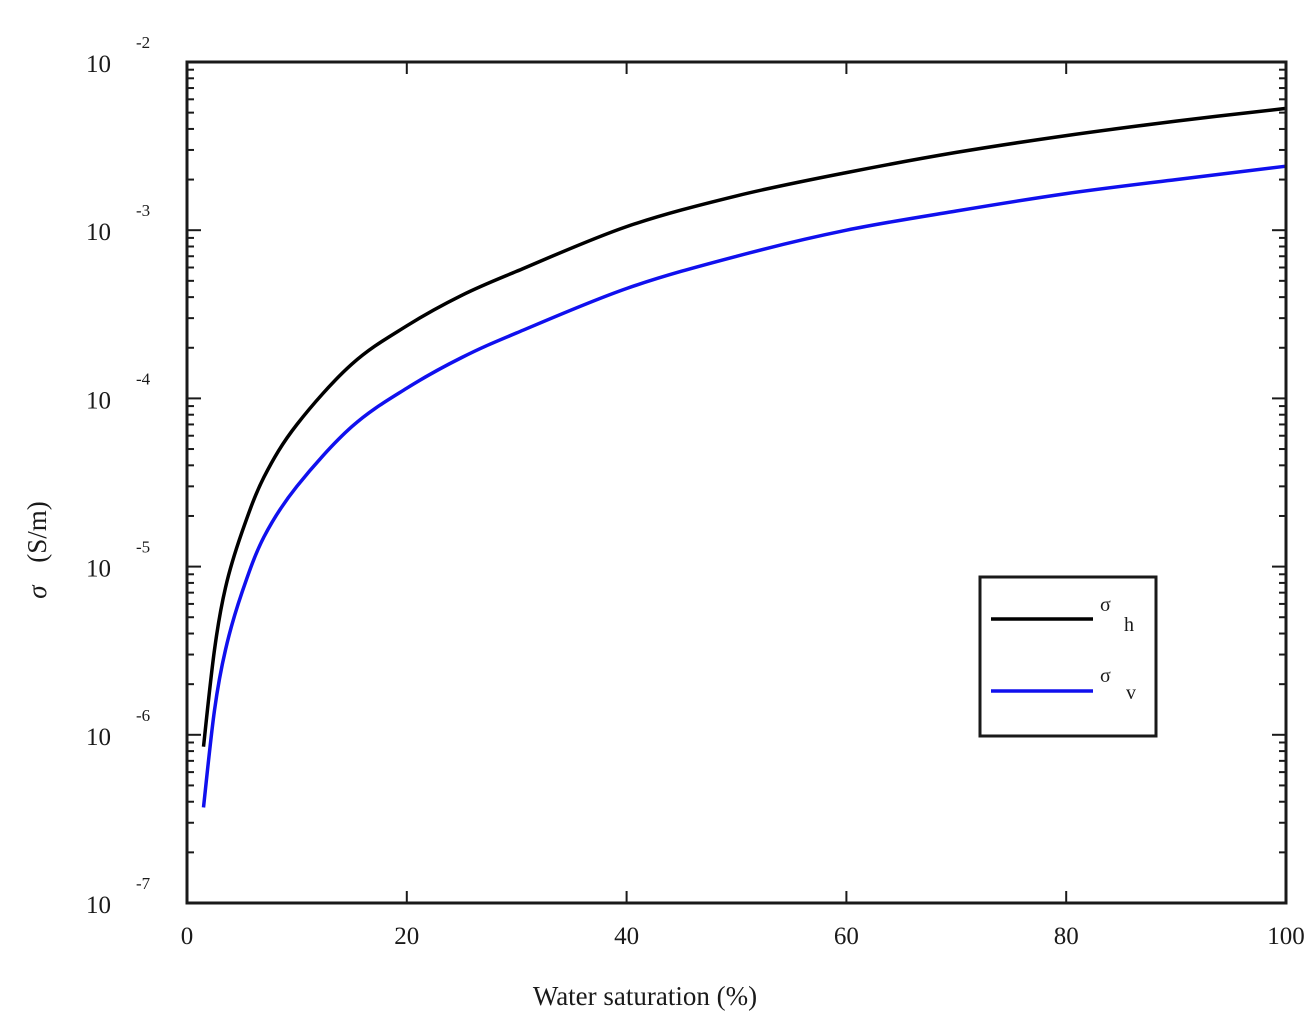  Describe the element at coordinates (645, 996) in the screenshot. I see `x-axis-label: Water saturation (%)` at that location.